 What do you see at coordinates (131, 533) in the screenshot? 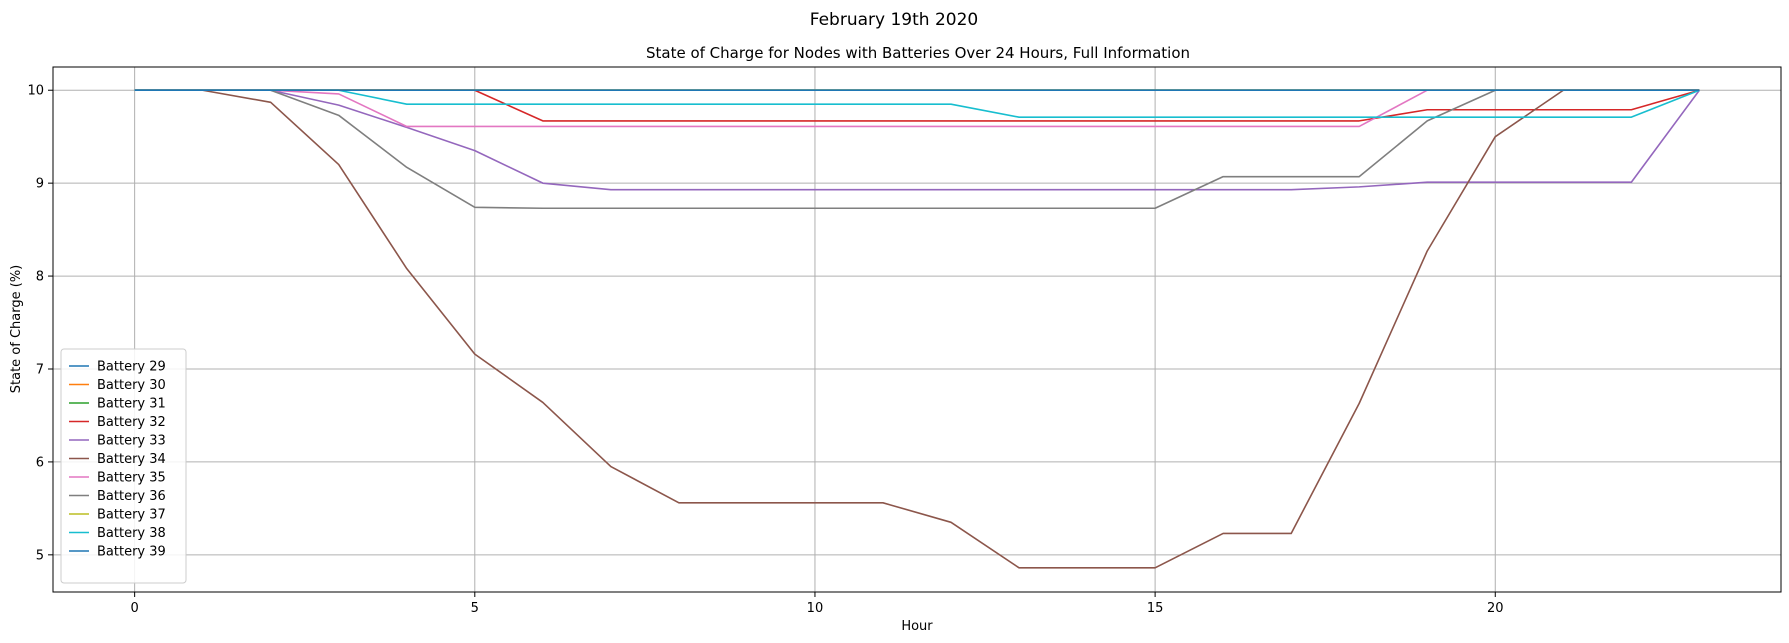
I see `legend-label: Battery 38` at bounding box center [131, 533].